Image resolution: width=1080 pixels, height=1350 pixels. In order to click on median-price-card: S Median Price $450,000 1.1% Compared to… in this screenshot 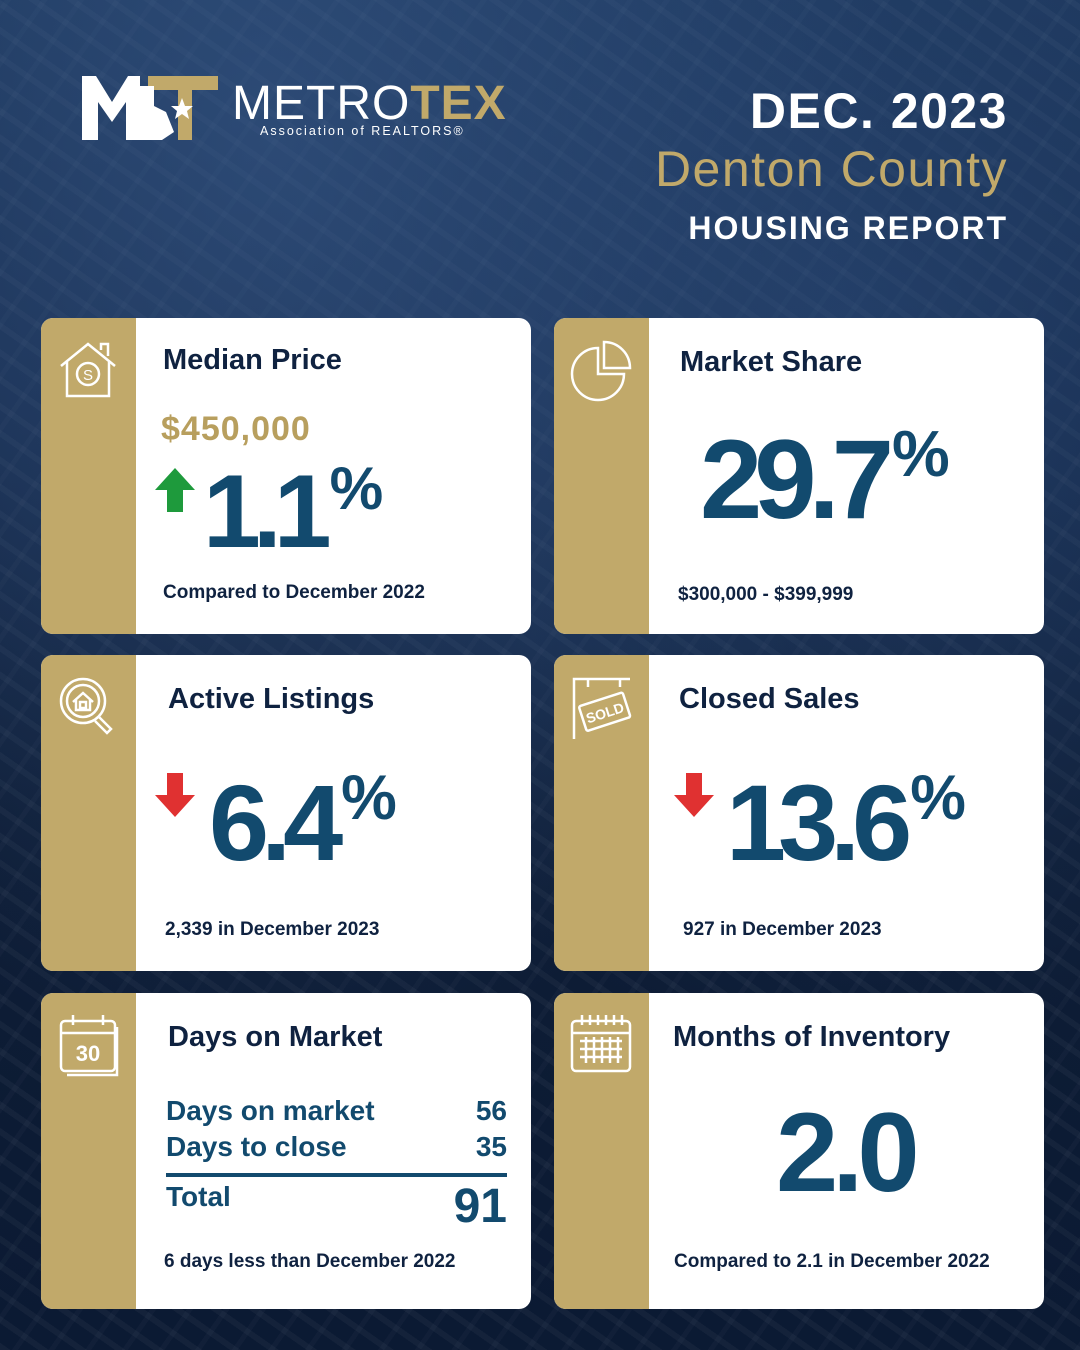, I will do `click(286, 476)`.